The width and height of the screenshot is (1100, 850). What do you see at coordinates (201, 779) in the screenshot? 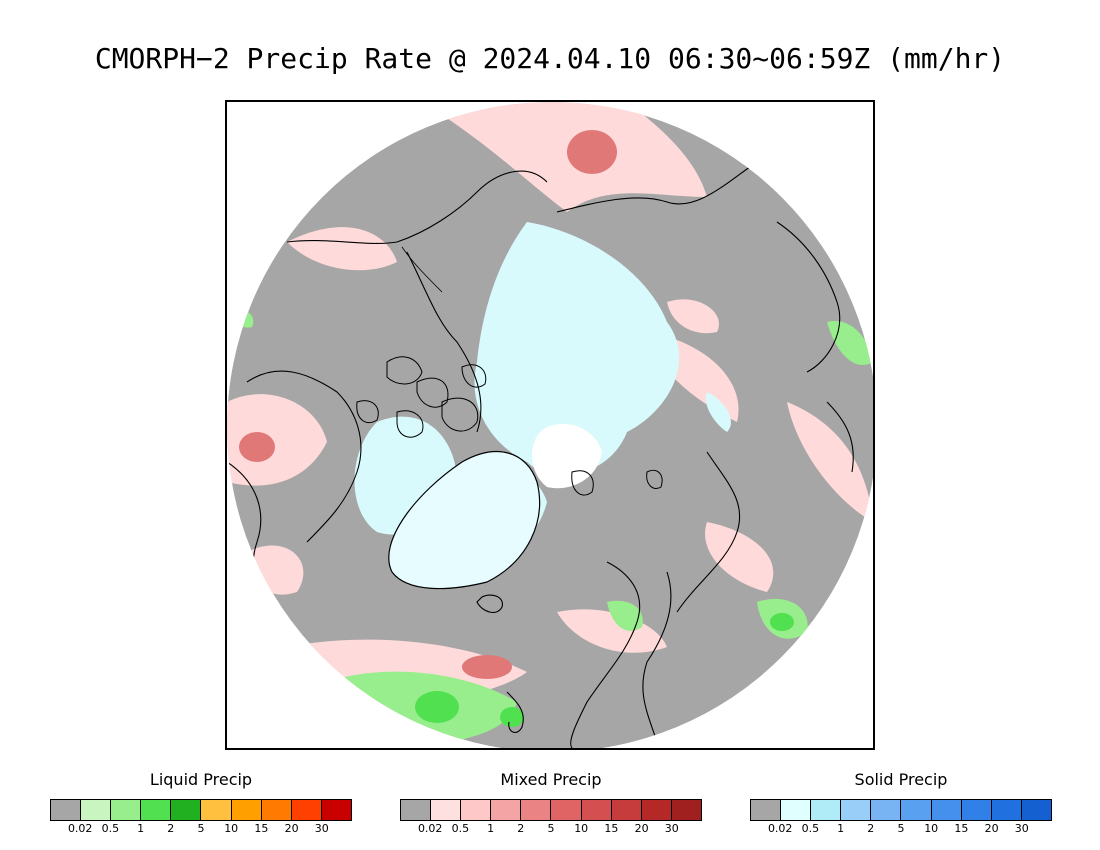
I see `legend-title: Liquid Precip` at bounding box center [201, 779].